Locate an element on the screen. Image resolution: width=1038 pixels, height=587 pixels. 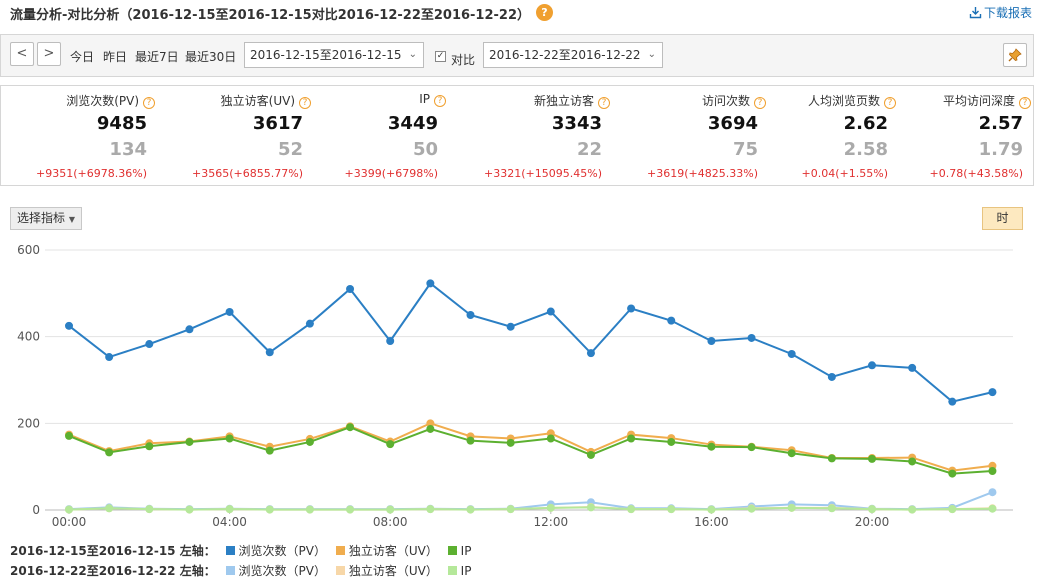
select-metric-dropdown: 选择指标 ▼ is located at coordinates (46, 218).